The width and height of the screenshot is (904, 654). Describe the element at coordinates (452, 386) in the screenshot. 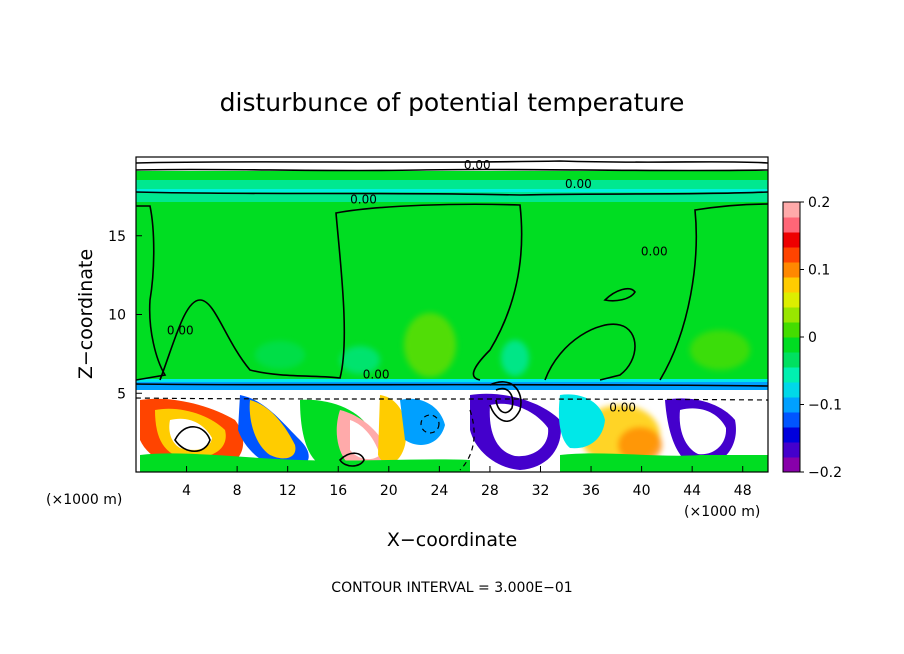

I see `inversion-band` at that location.